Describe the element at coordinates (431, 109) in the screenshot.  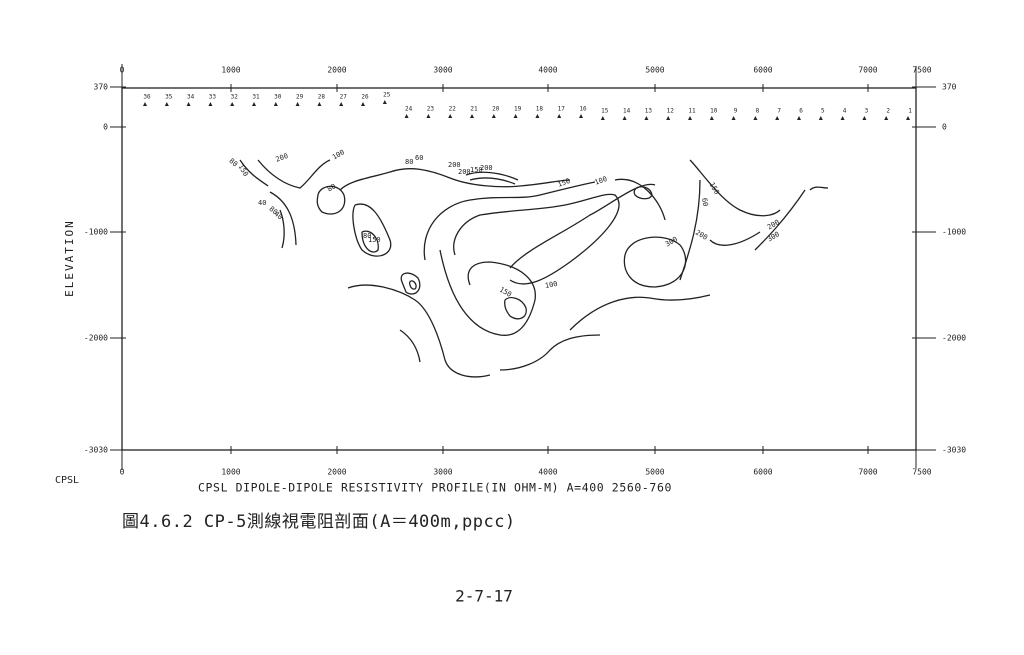
I see `station-number: 23` at that location.